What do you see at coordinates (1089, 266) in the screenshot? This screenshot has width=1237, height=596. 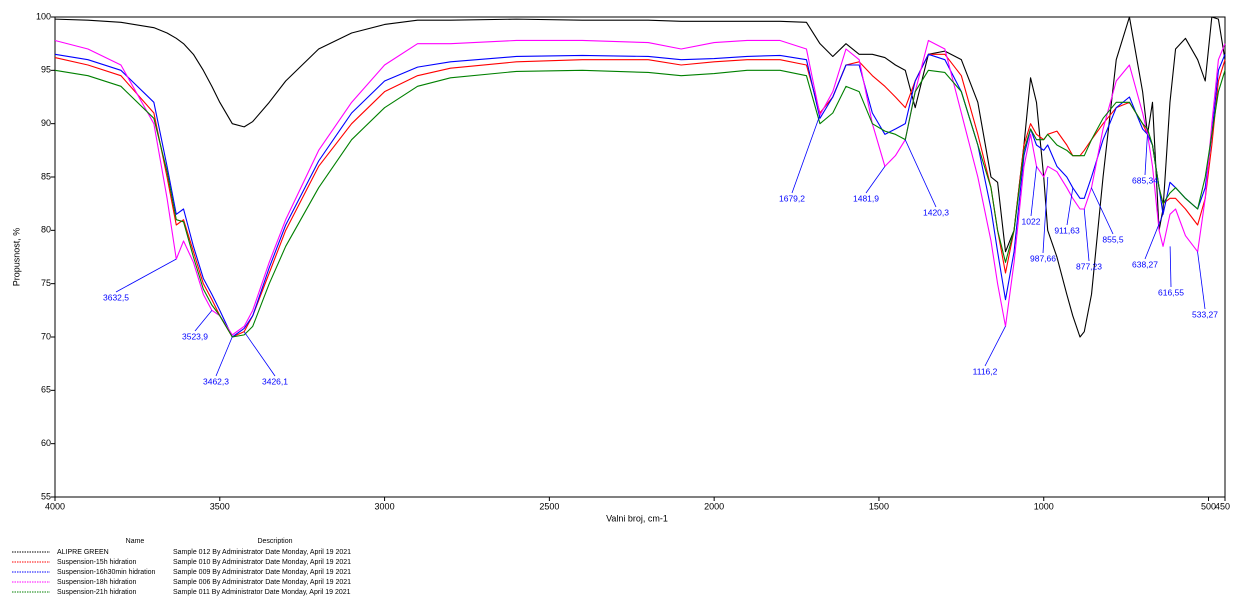 I see `annotation-label: 877,23` at bounding box center [1089, 266].